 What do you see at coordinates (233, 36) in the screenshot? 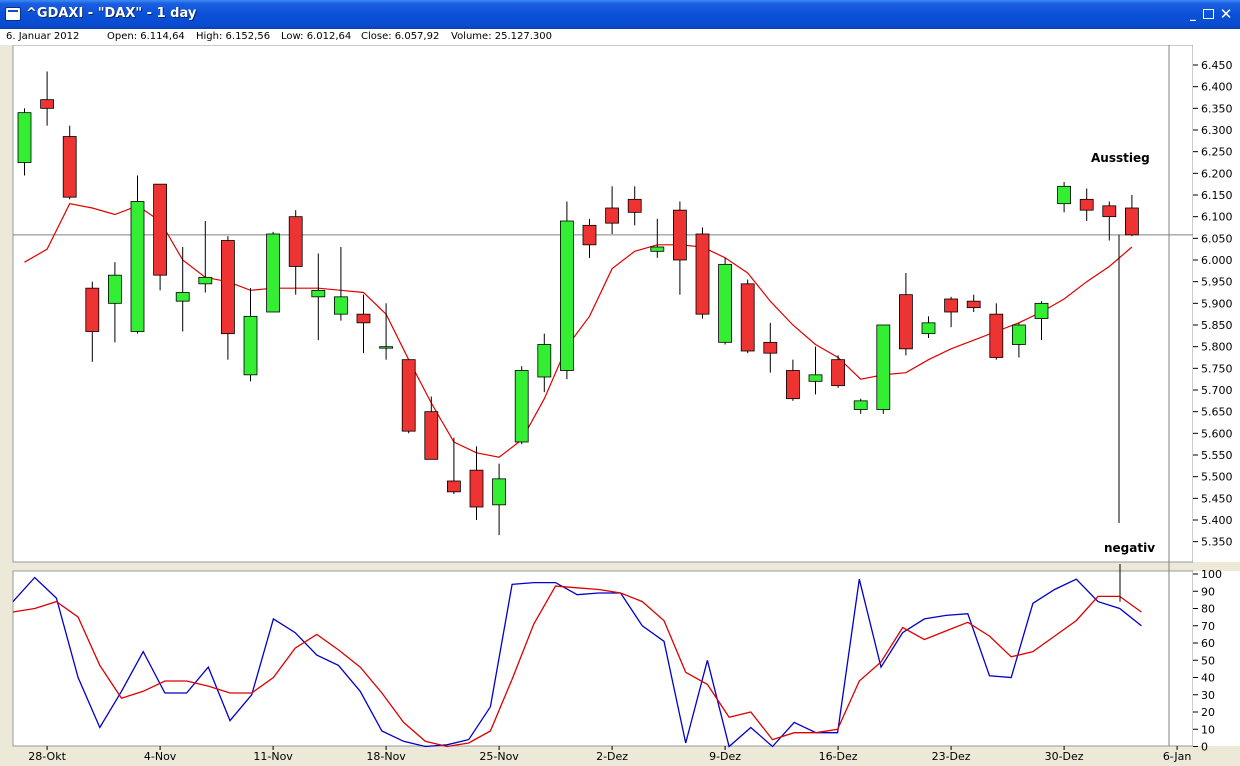
I see `info-high: High: 6.152,56` at bounding box center [233, 36].